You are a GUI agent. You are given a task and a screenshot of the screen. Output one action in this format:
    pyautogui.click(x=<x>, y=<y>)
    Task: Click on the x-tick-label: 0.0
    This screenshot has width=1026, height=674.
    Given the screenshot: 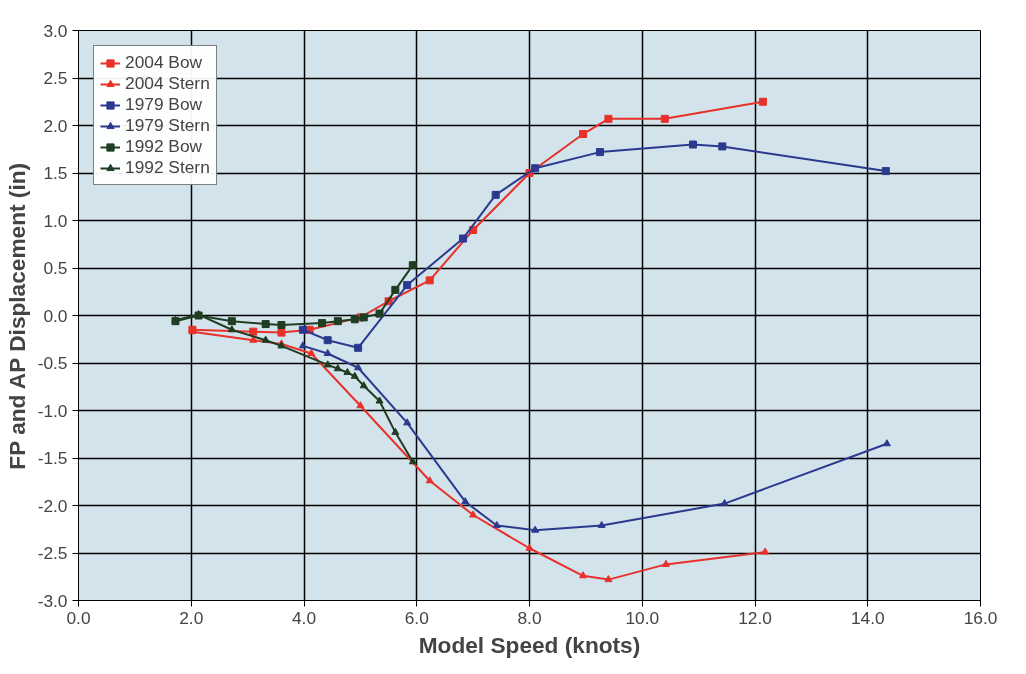 What is the action you would take?
    pyautogui.click(x=78, y=617)
    